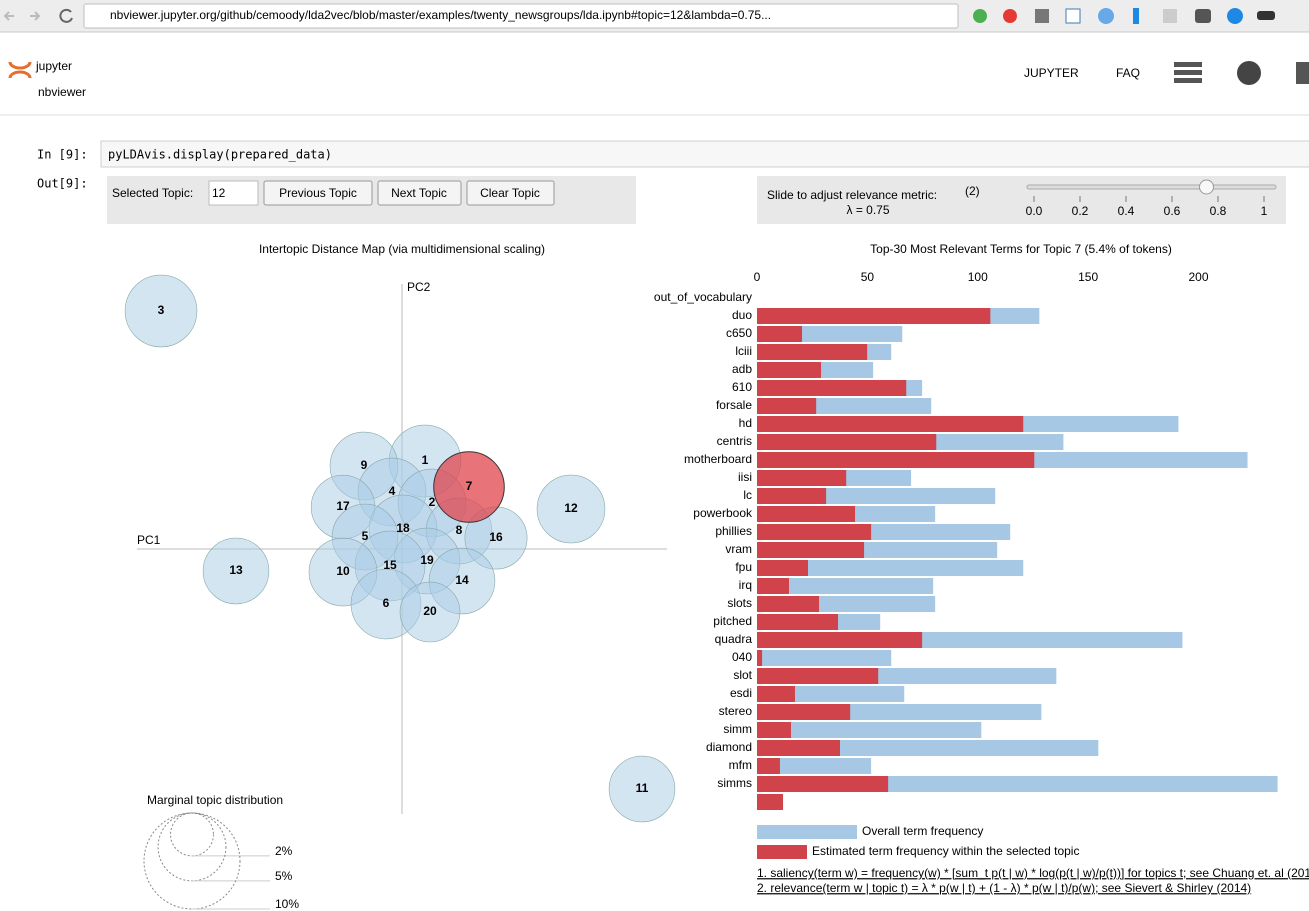 This screenshot has width=1309, height=911. I want to click on button-label: Clear Topic, so click(510, 193).